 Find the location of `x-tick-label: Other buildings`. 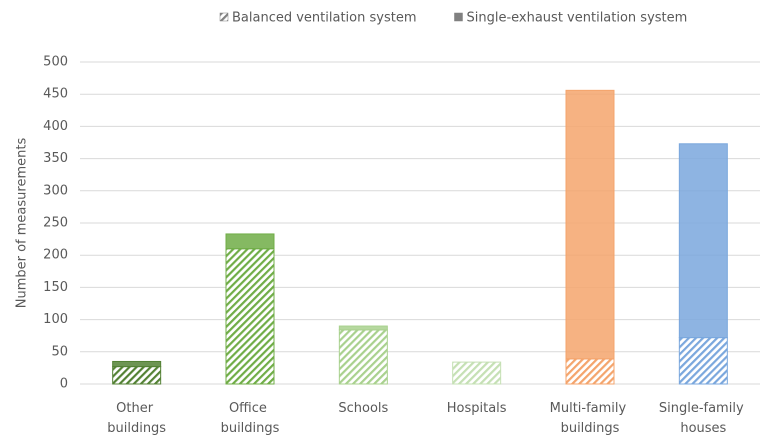

x-tick-label: Other buildings is located at coordinates (136, 418).